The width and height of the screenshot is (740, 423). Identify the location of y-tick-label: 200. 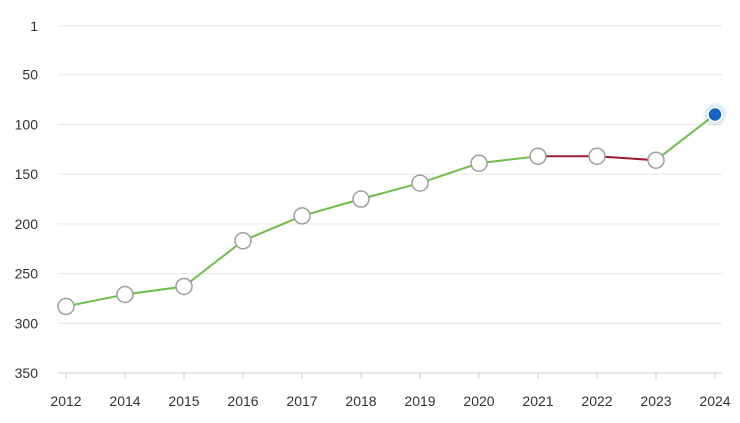
(27, 224).